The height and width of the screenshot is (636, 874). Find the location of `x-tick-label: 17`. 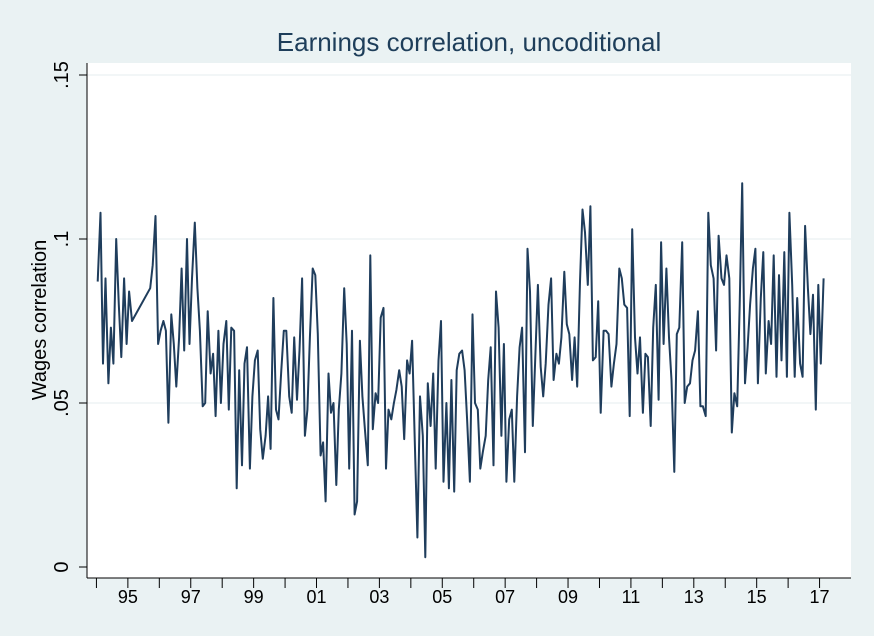

x-tick-label: 17 is located at coordinates (820, 597).